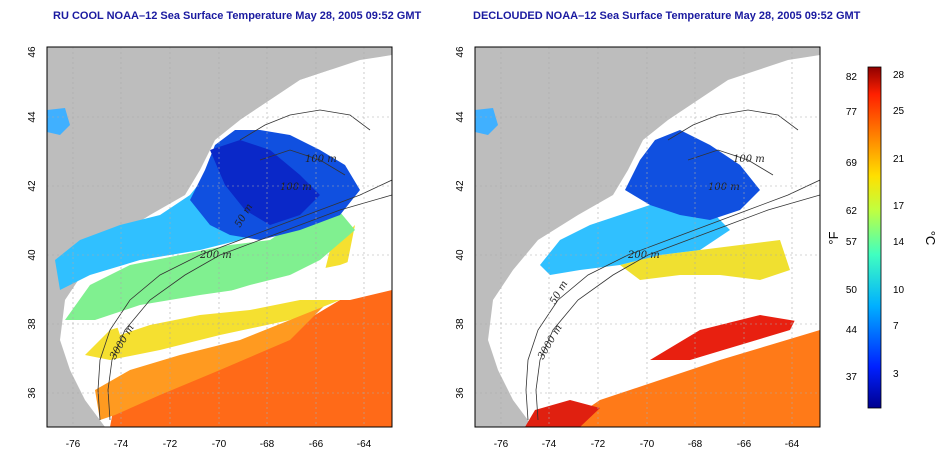  Describe the element at coordinates (852, 112) in the screenshot. I see `f-tick: 77` at that location.